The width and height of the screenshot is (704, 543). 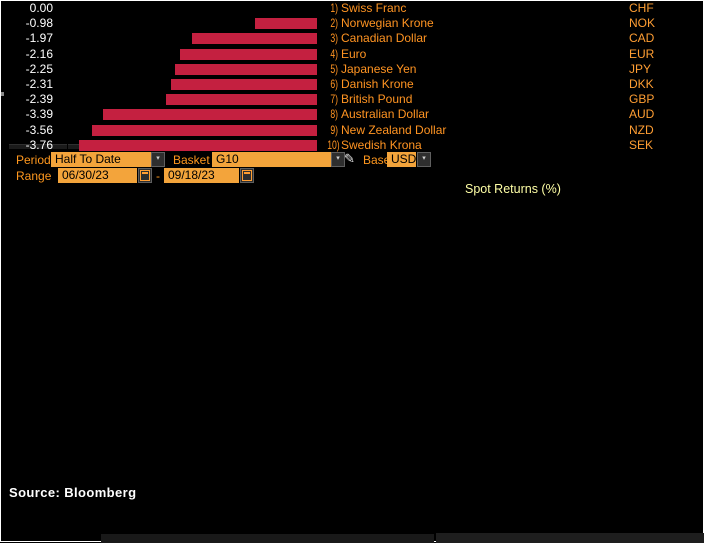 I want to click on series-label: 10) Swedish Krona, so click(x=372, y=145).